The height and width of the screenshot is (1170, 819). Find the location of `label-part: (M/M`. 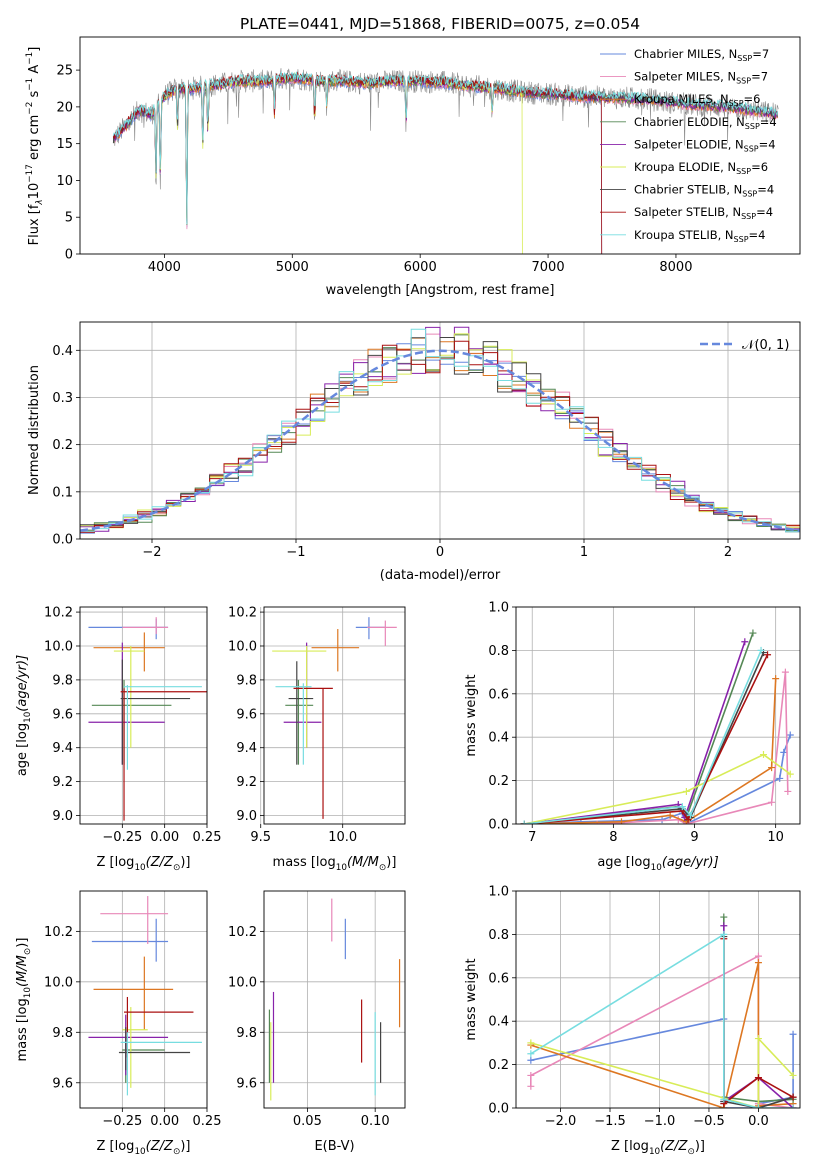

label-part: (M/M is located at coordinates (363, 862).